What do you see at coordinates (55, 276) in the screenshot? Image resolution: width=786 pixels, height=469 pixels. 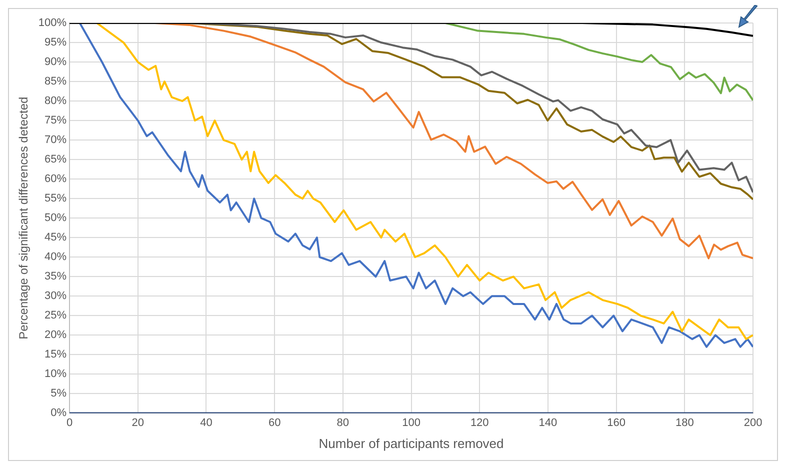 I see `y-tick-label: 35%` at bounding box center [55, 276].